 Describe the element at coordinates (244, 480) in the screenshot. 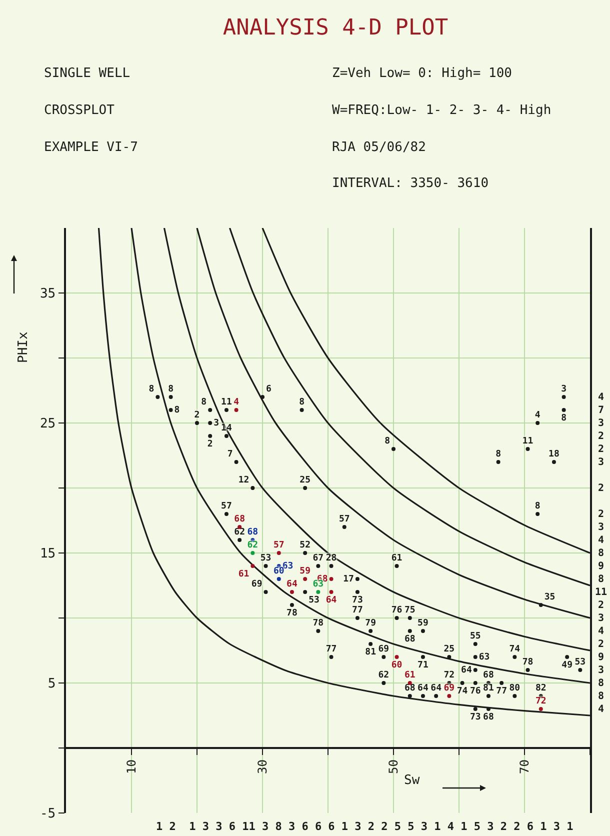

I see `annotation: 12` at that location.